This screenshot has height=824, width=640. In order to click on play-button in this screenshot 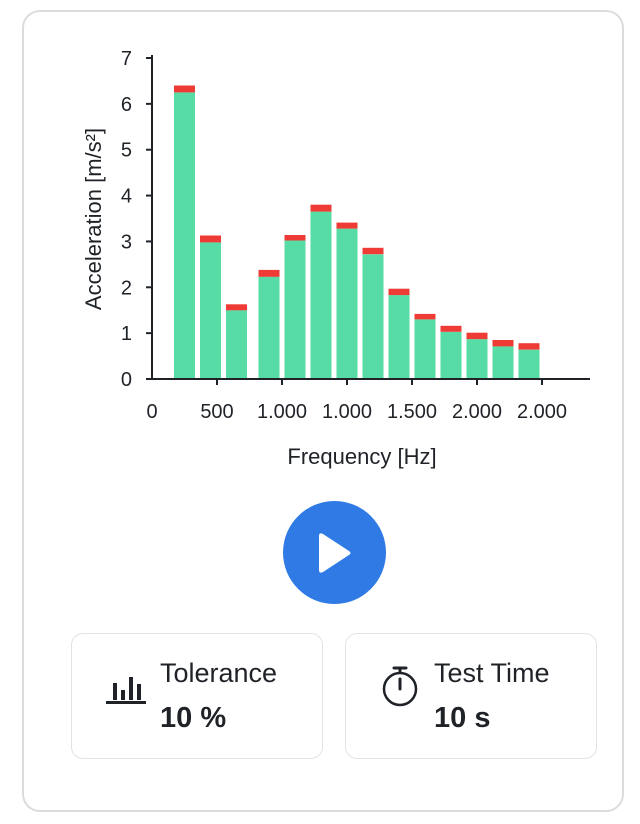, I will do `click(334, 552)`.